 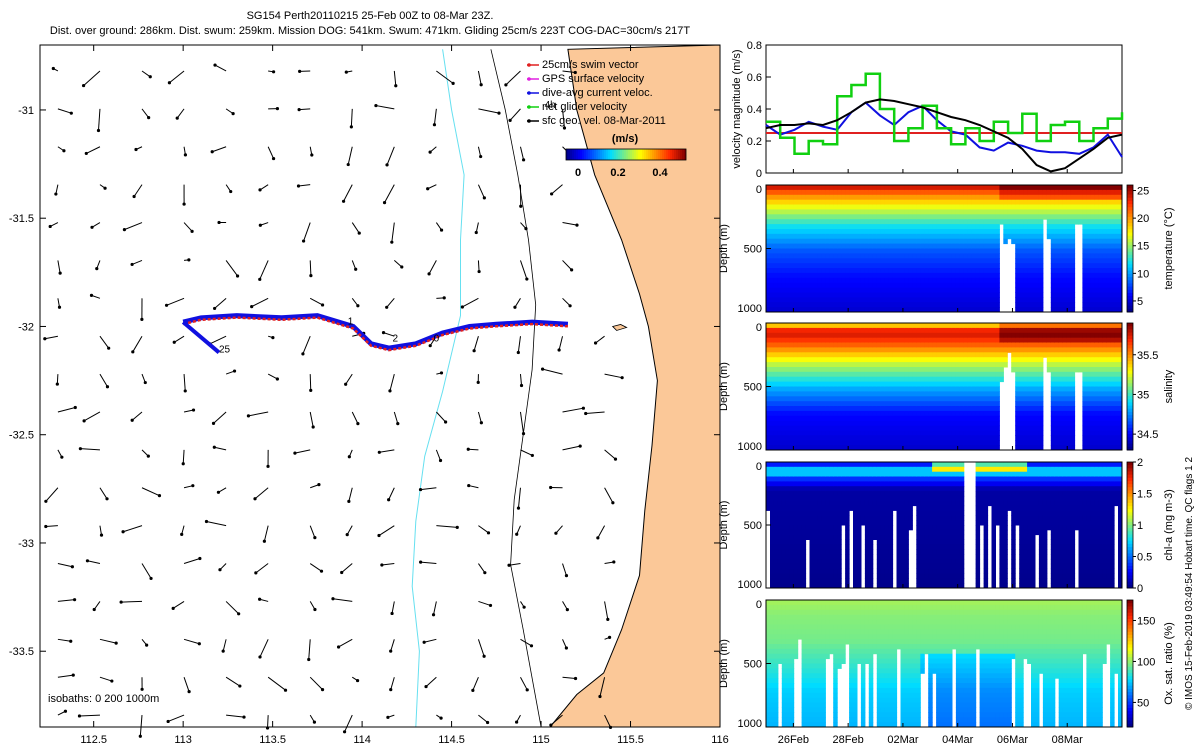 What do you see at coordinates (639, 154) in the screenshot?
I see `colorbar-cell` at bounding box center [639, 154].